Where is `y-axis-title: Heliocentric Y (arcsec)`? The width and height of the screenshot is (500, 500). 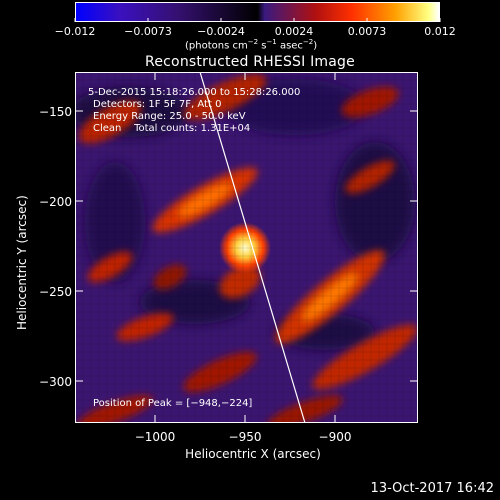 y-axis-title: Heliocentric Y (arcsec) is located at coordinates (22, 262).